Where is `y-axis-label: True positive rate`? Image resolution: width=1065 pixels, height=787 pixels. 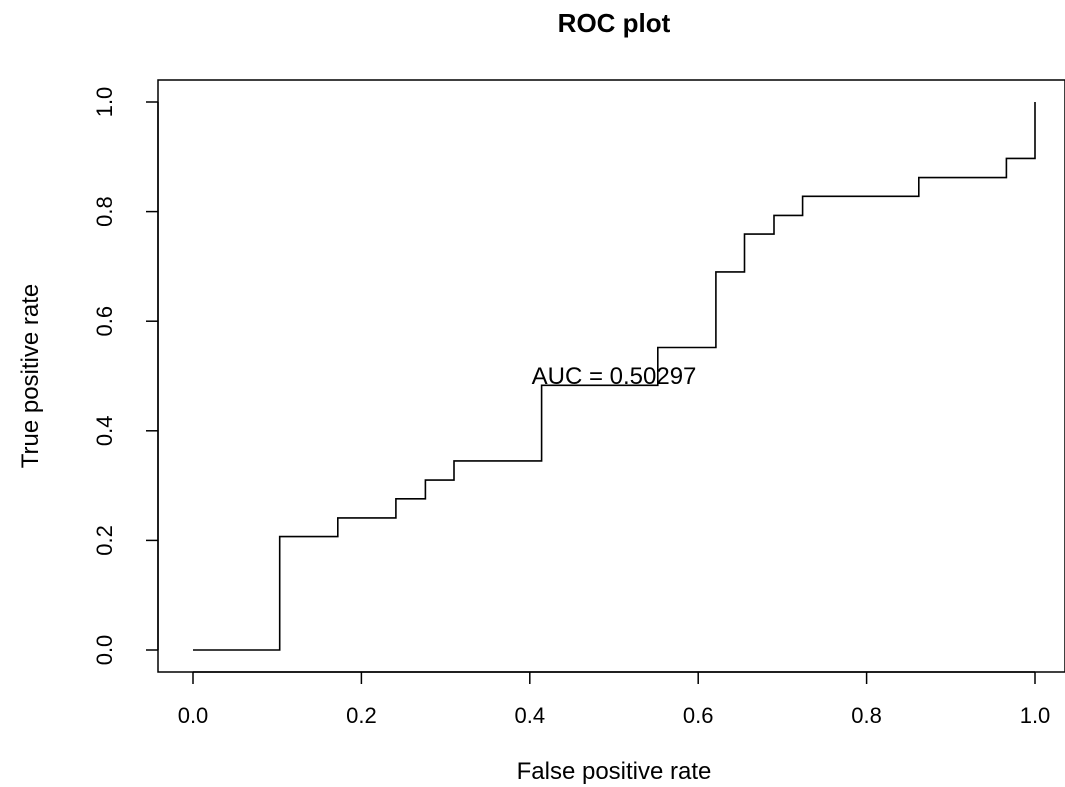 y-axis-label: True positive rate is located at coordinates (30, 376).